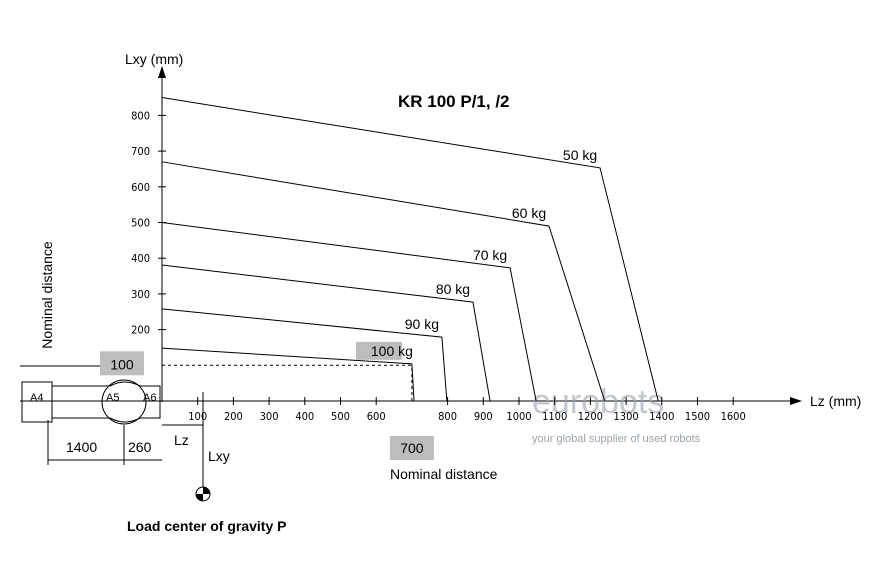 This screenshot has height=578, width=883. I want to click on x-arrow, so click(796, 401).